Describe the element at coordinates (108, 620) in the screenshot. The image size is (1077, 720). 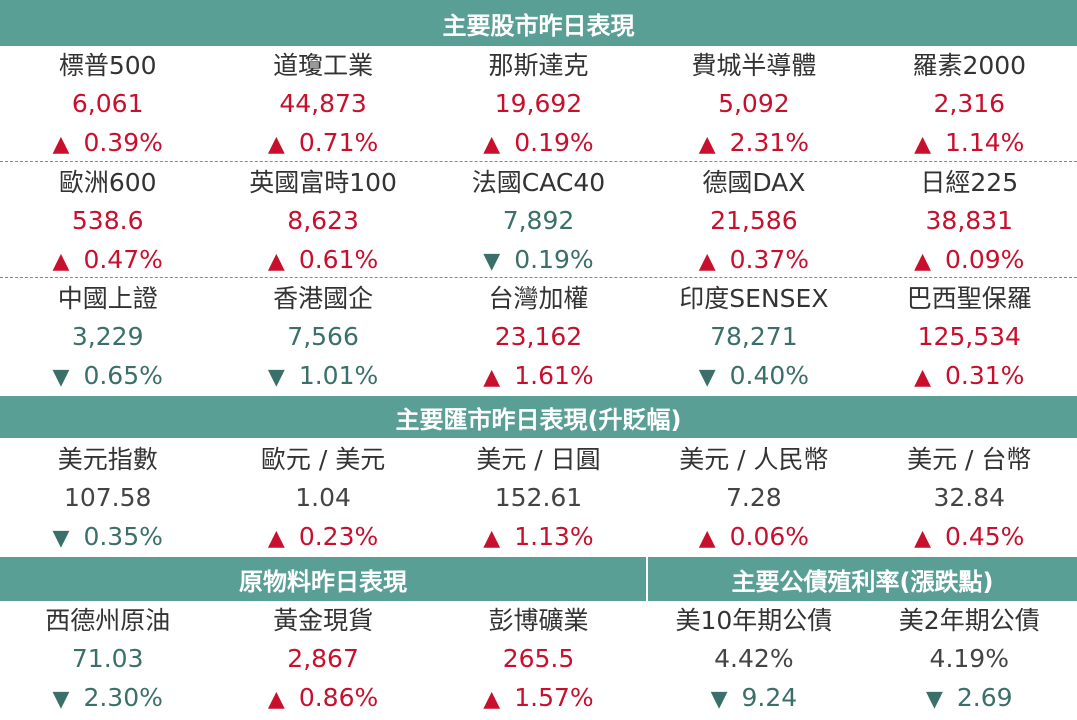
I see `quote-name: 西德州原油` at that location.